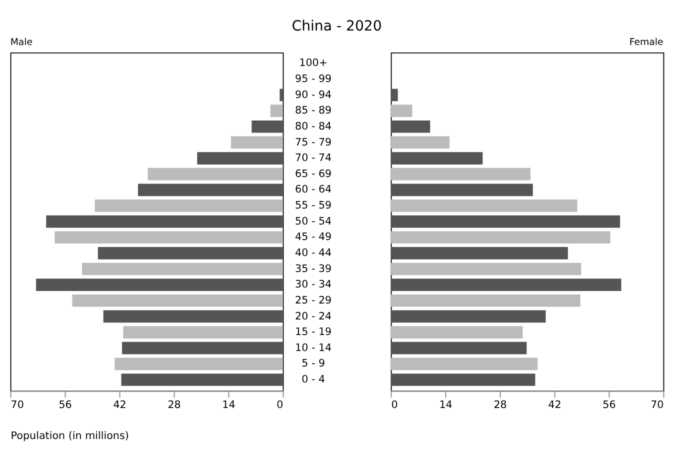  Describe the element at coordinates (313, 94) in the screenshot. I see `y-tick-label: 90 - 94` at that location.